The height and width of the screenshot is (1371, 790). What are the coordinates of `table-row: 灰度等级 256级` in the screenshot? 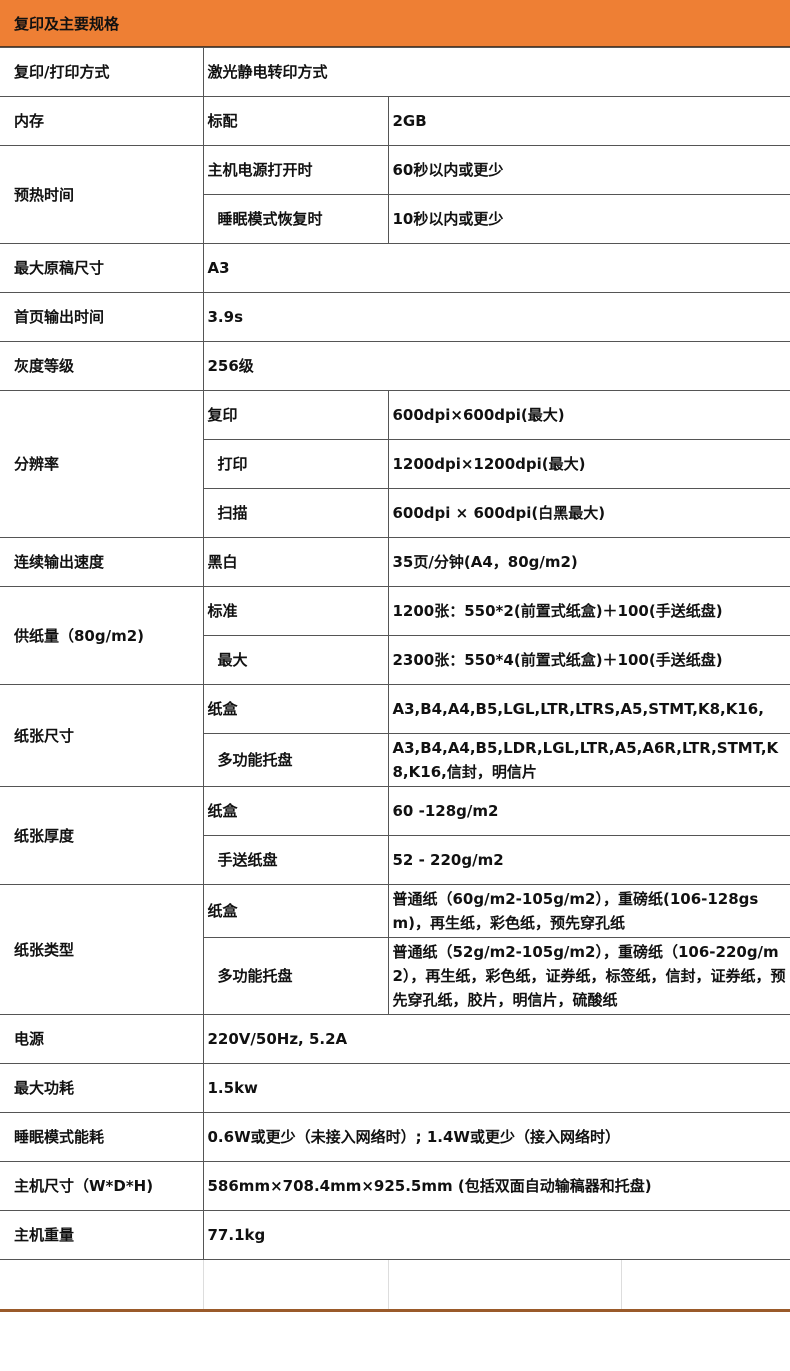 It's located at (395, 366).